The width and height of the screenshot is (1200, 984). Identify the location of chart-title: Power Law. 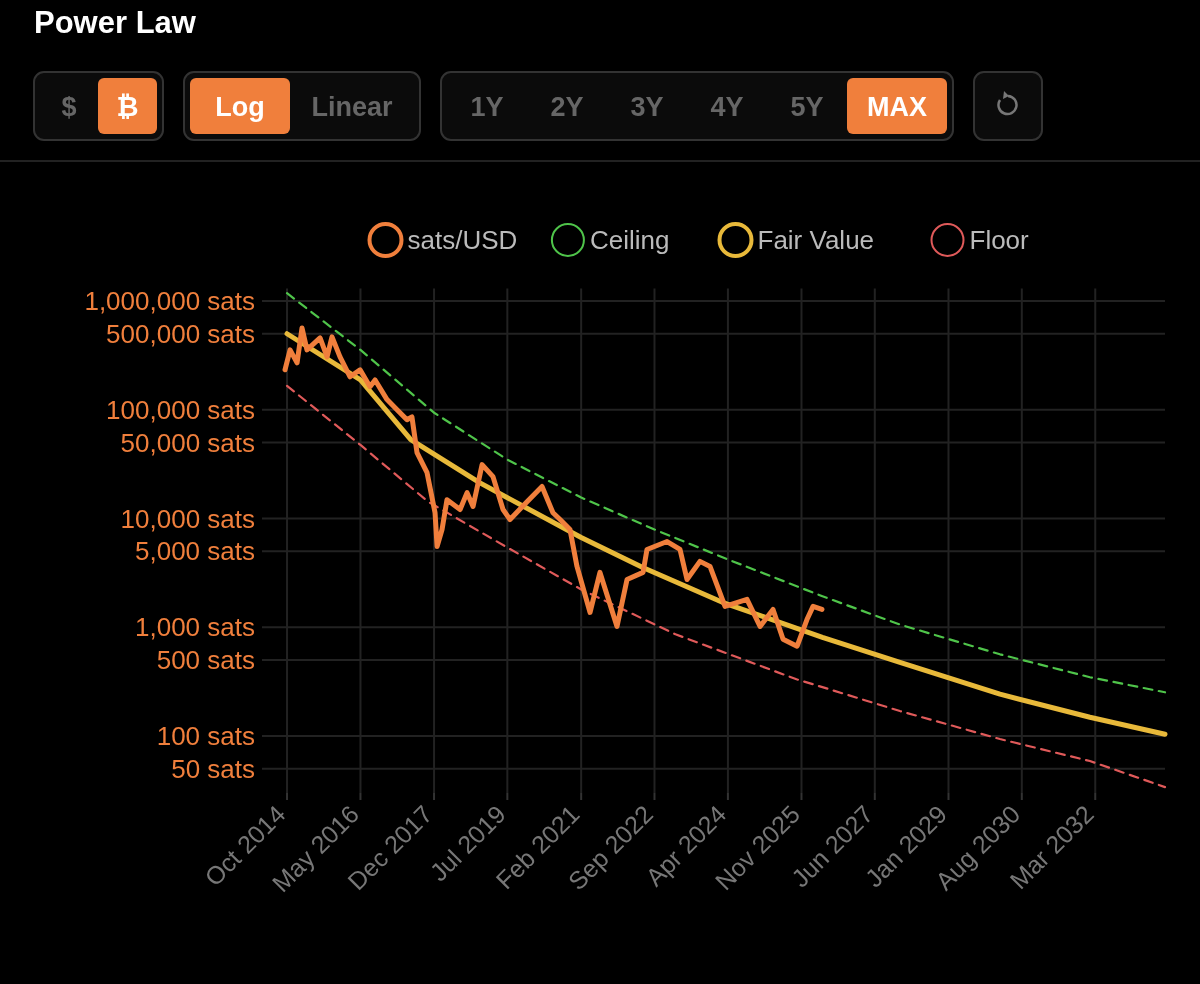
(115, 22).